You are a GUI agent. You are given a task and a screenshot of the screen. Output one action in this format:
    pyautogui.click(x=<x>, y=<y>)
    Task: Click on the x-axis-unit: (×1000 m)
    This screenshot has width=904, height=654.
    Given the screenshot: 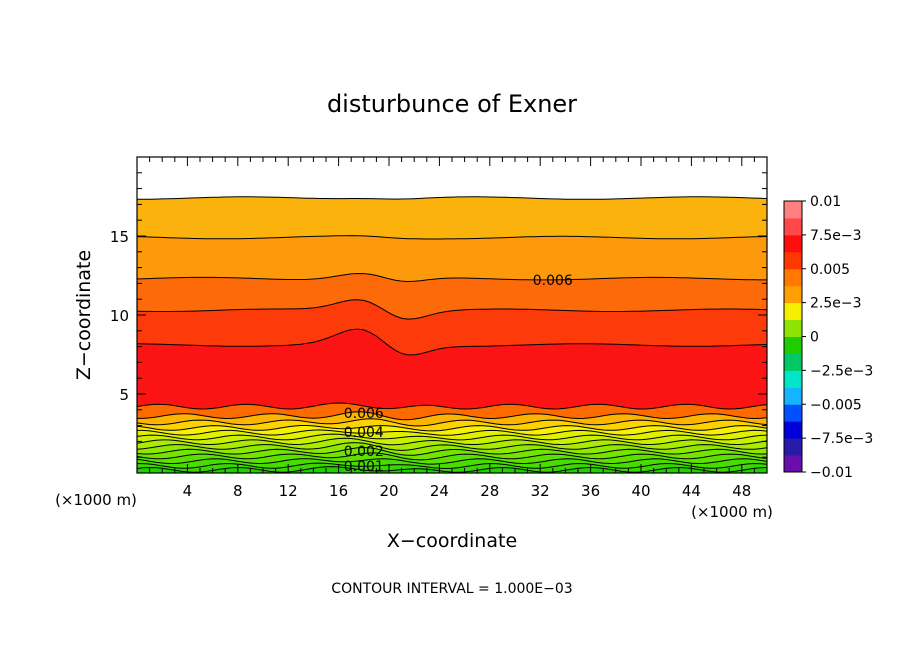 What is the action you would take?
    pyautogui.click(x=732, y=512)
    